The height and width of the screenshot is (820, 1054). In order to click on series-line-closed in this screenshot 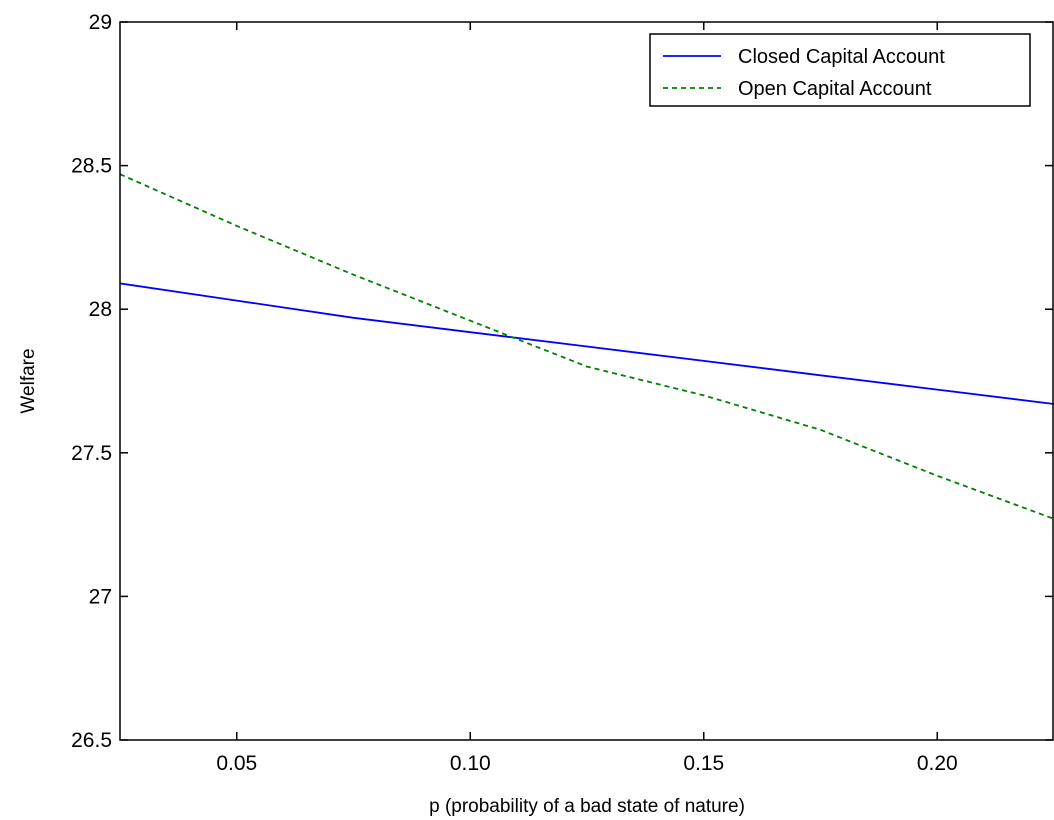, I will do `click(586, 343)`.